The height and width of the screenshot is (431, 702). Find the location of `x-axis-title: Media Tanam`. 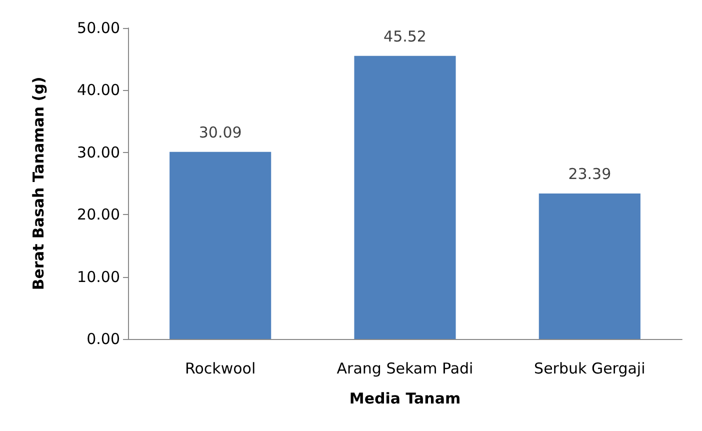

x-axis-title: Media Tanam is located at coordinates (405, 399).